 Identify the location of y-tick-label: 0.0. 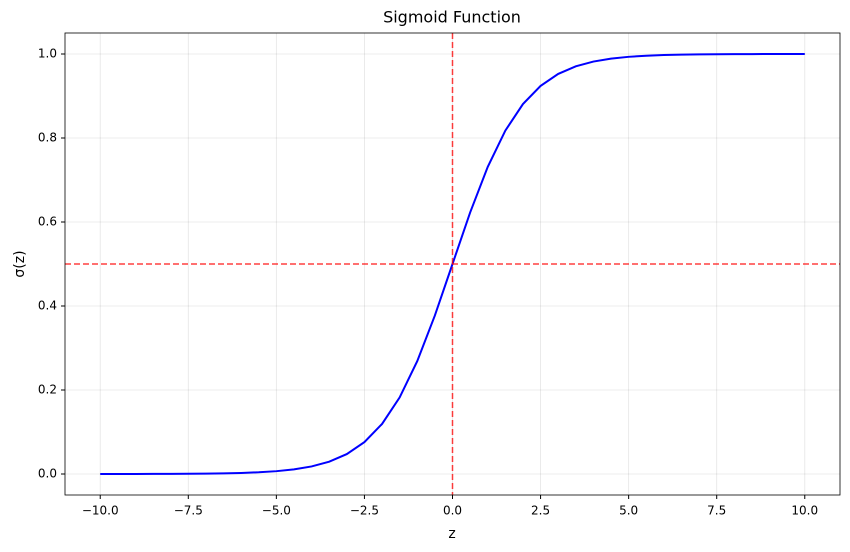
(47, 474).